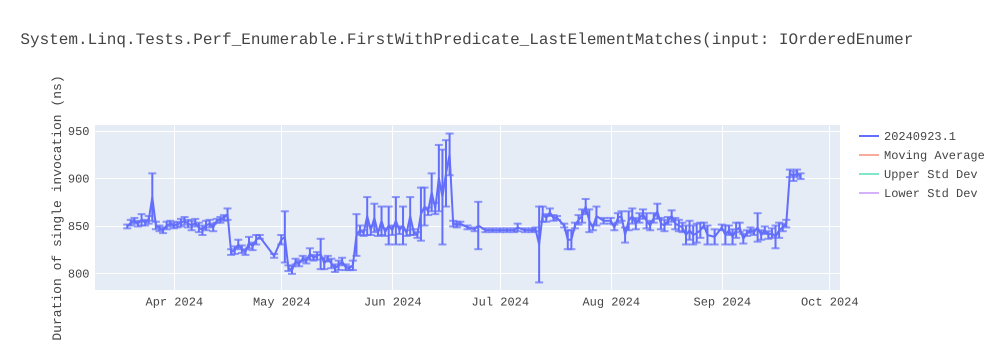 The width and height of the screenshot is (1000, 350). I want to click on legend-label: Lower Std Dev, so click(931, 194).